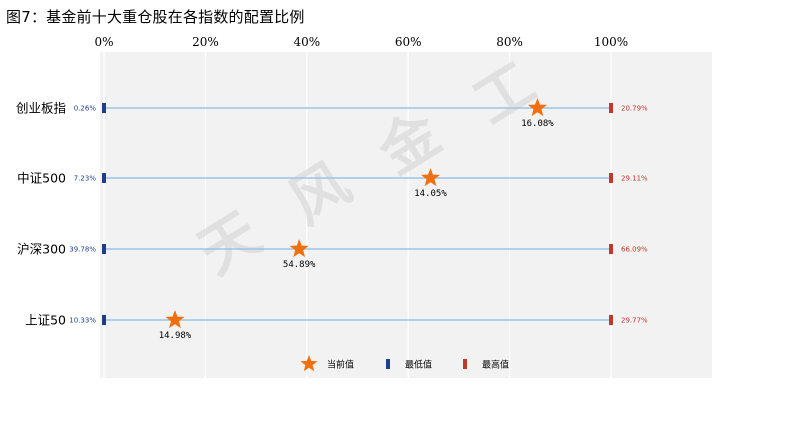  What do you see at coordinates (611, 42) in the screenshot?
I see `x-tick-label: 100%` at bounding box center [611, 42].